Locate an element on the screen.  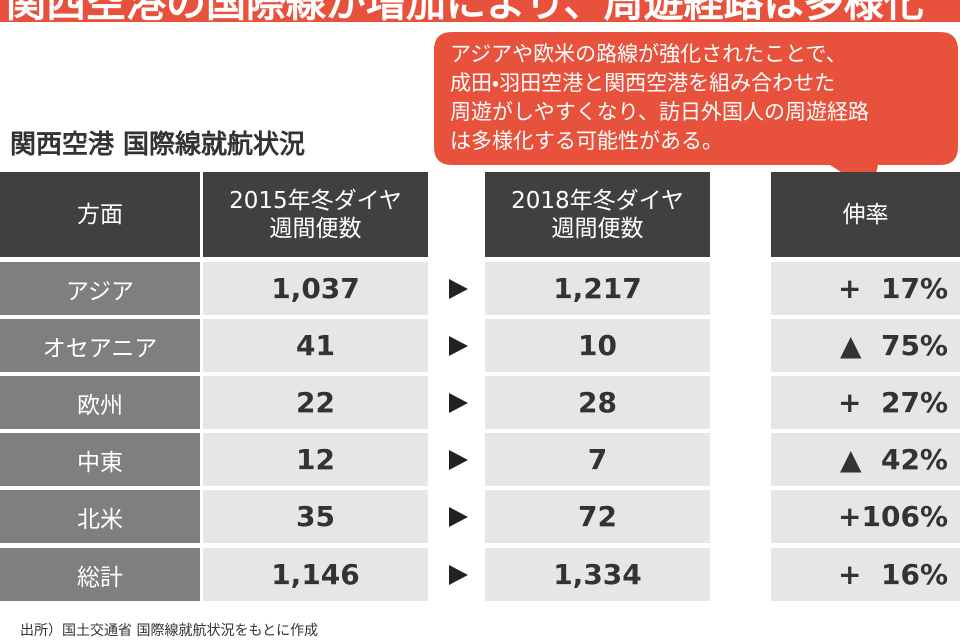
cell-value: 35 is located at coordinates (315, 516).